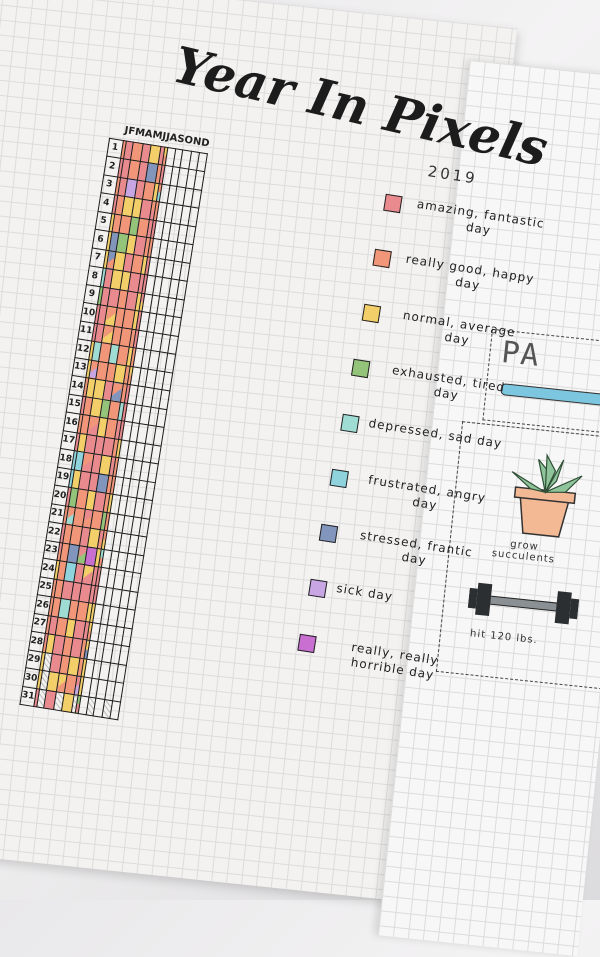 This screenshot has height=957, width=600. Describe the element at coordinates (544, 497) in the screenshot. I see `succulent-icon` at that location.